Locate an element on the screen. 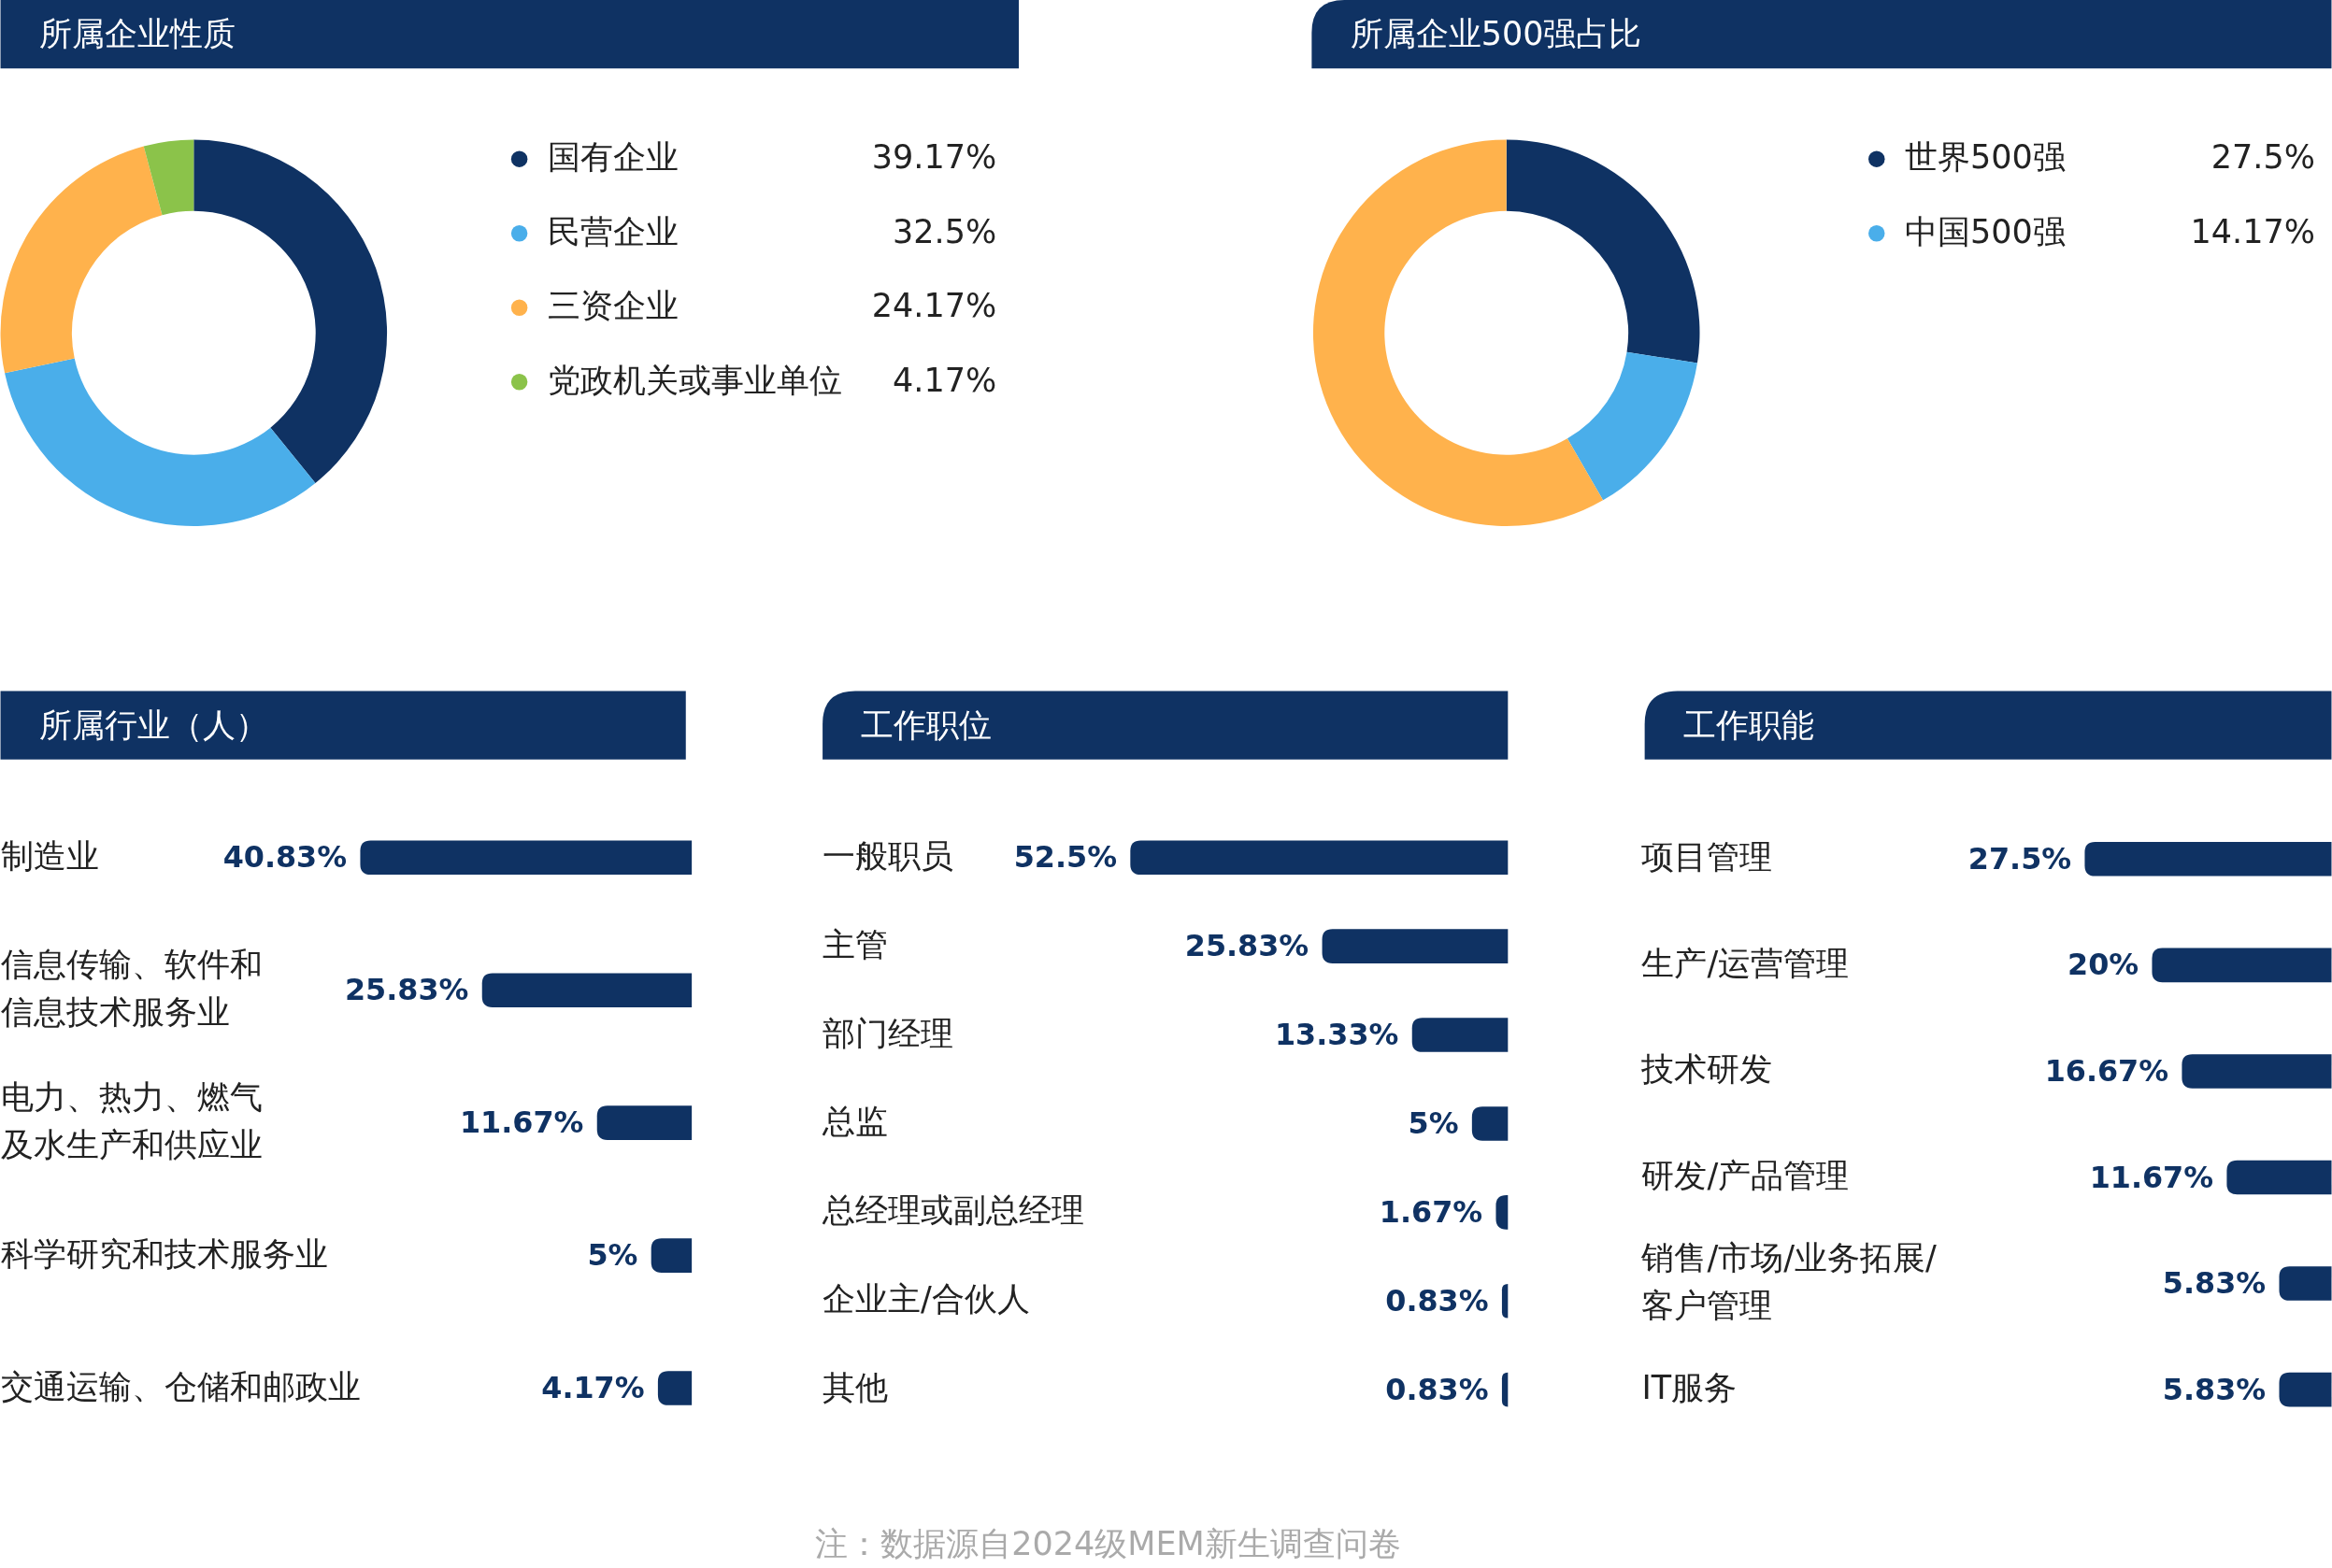 This screenshot has height=1568, width=2332. y-tick-label: 交通运输、仓储和邮政业 is located at coordinates (181, 1386).